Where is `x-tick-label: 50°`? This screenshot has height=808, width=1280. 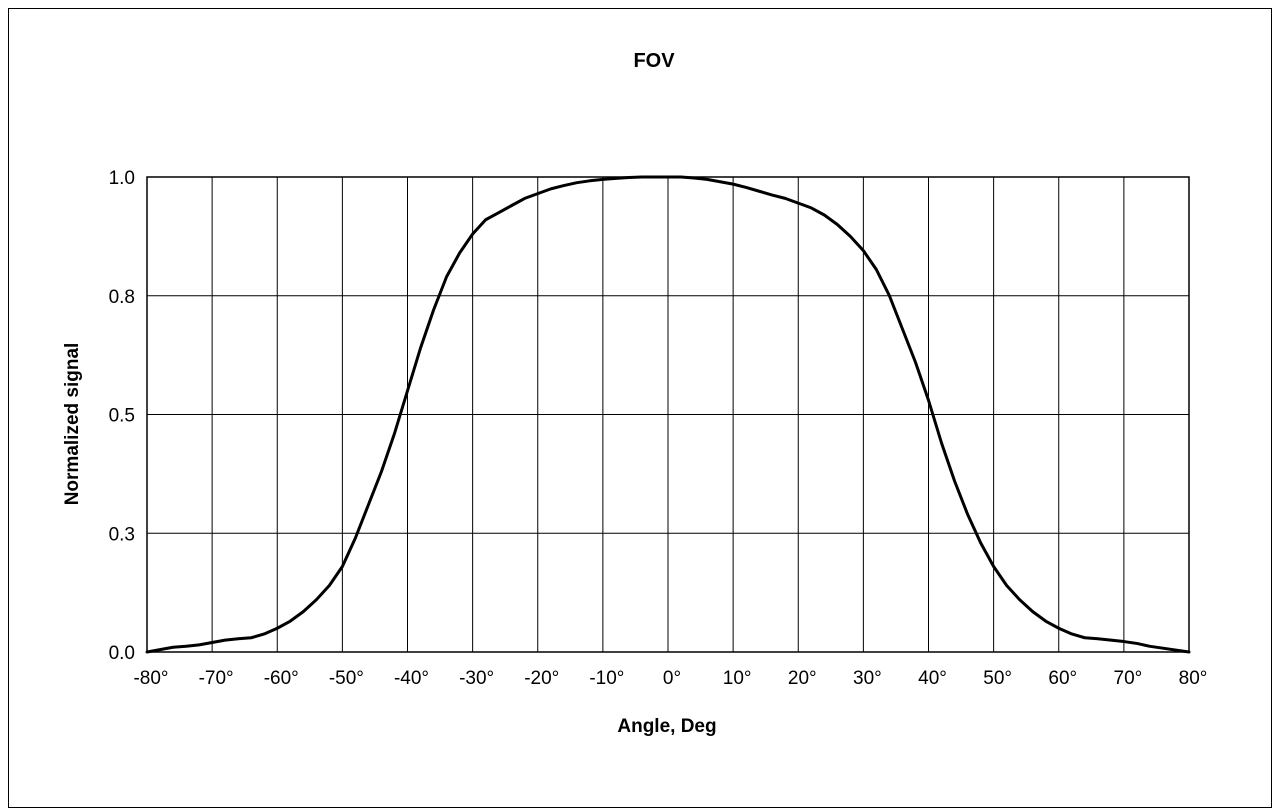
x-tick-label: 50° is located at coordinates (997, 678).